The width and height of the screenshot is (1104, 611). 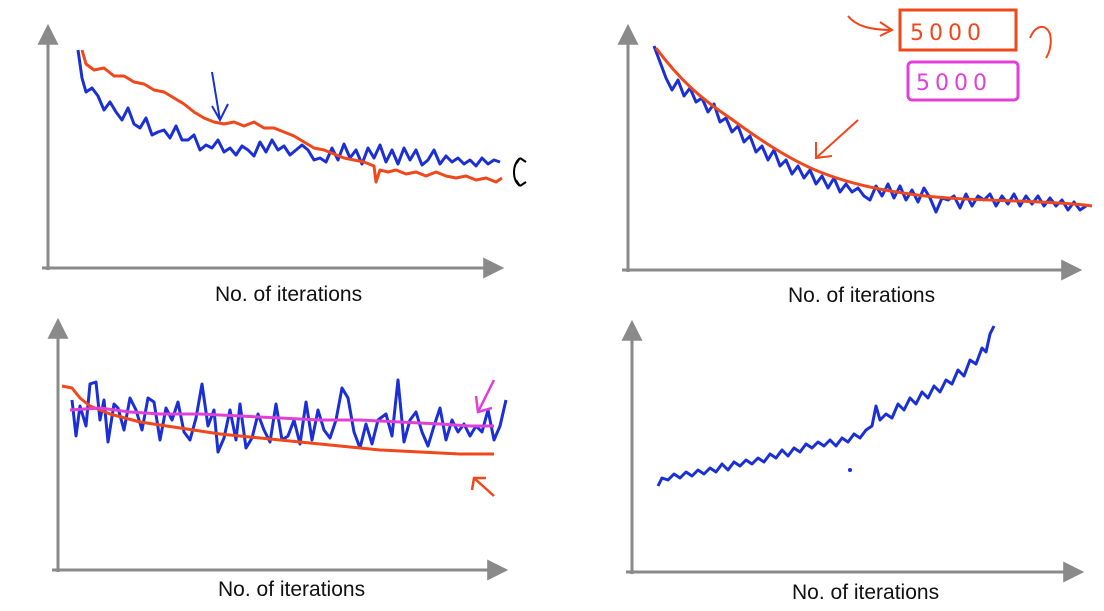 I want to click on red-arrow-to-box, so click(x=870, y=26).